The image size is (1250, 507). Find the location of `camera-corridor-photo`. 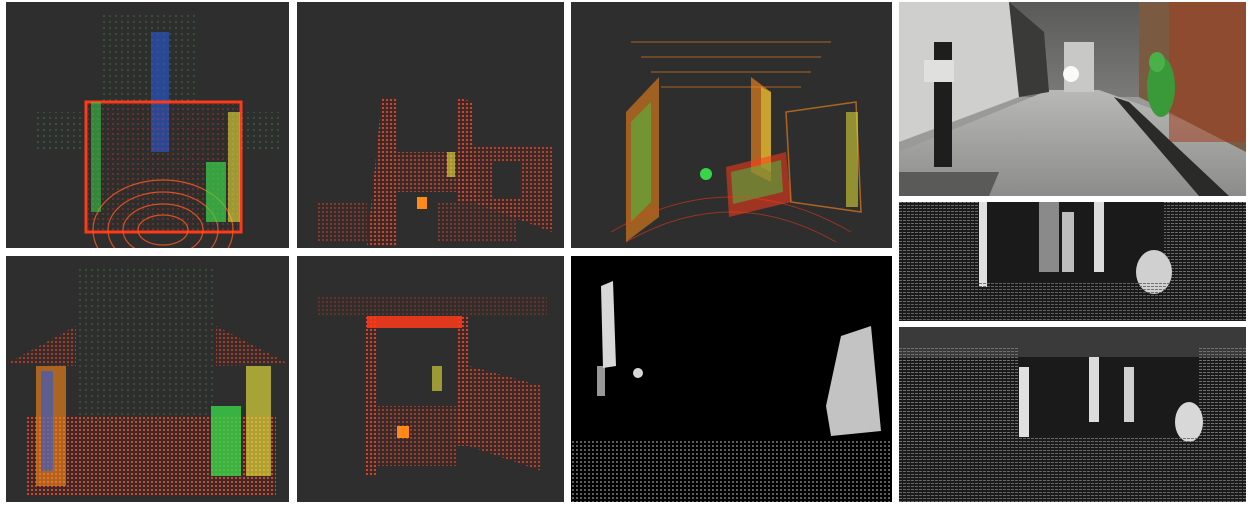

camera-corridor-photo is located at coordinates (1072, 99).